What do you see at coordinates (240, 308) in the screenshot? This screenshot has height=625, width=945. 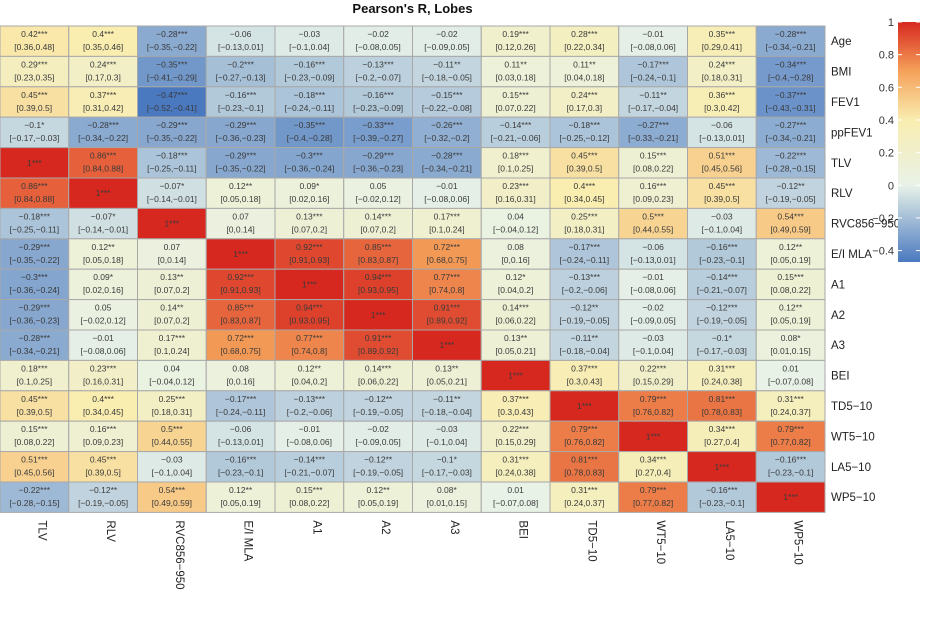 I see `cell-r-label: 0.85***` at bounding box center [240, 308].